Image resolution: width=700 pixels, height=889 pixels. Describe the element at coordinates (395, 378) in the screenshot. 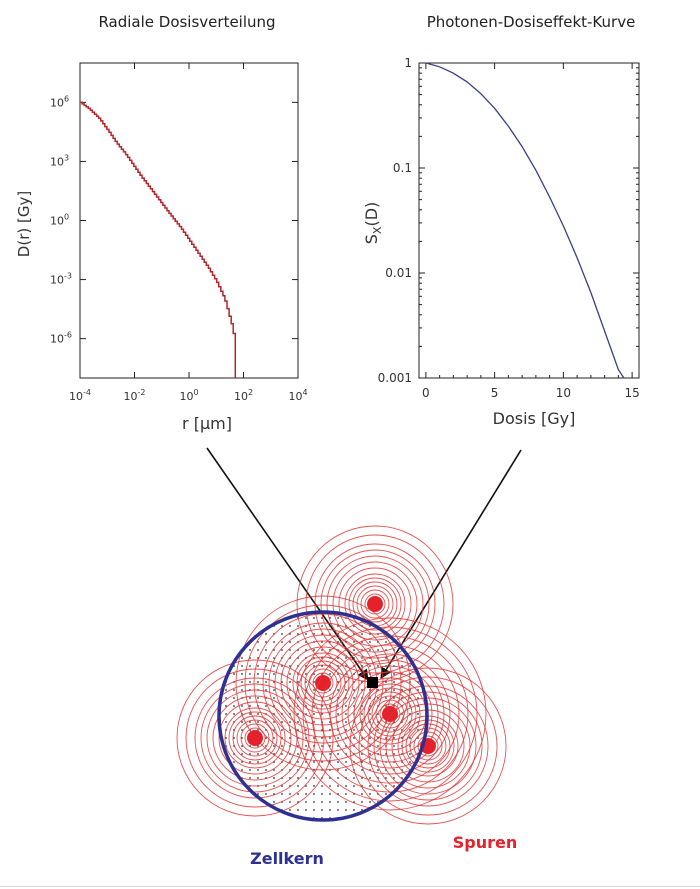

I see `right-y-tick-label: 0.001` at that location.